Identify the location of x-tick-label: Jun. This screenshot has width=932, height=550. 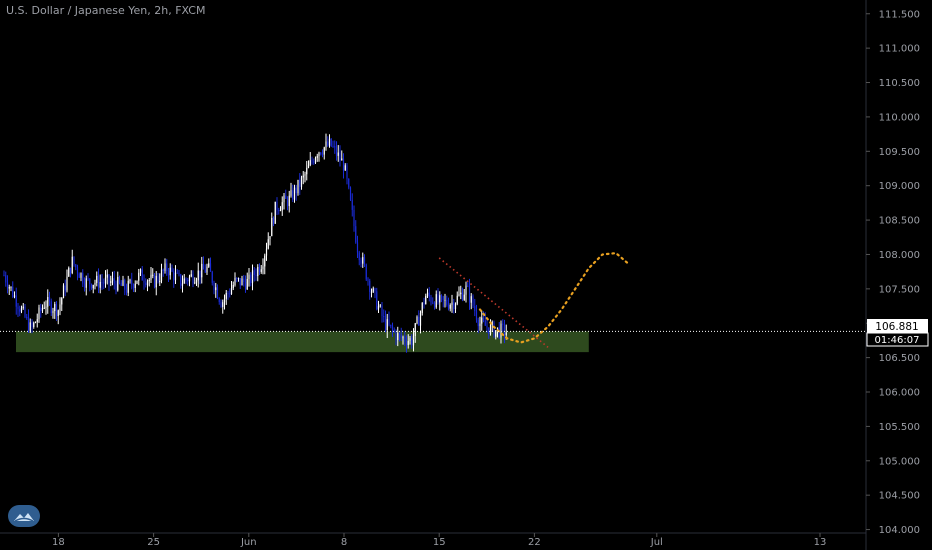
(248, 542).